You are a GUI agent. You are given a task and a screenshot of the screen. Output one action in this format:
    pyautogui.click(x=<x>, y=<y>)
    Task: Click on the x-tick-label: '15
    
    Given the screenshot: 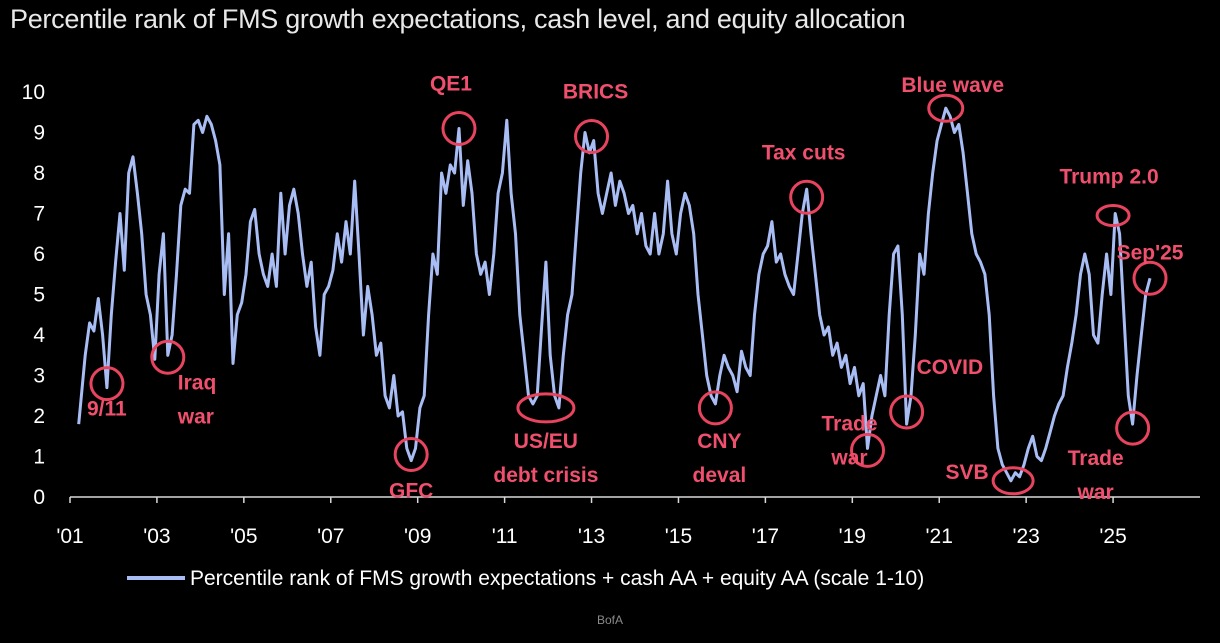 What is the action you would take?
    pyautogui.click(x=678, y=536)
    